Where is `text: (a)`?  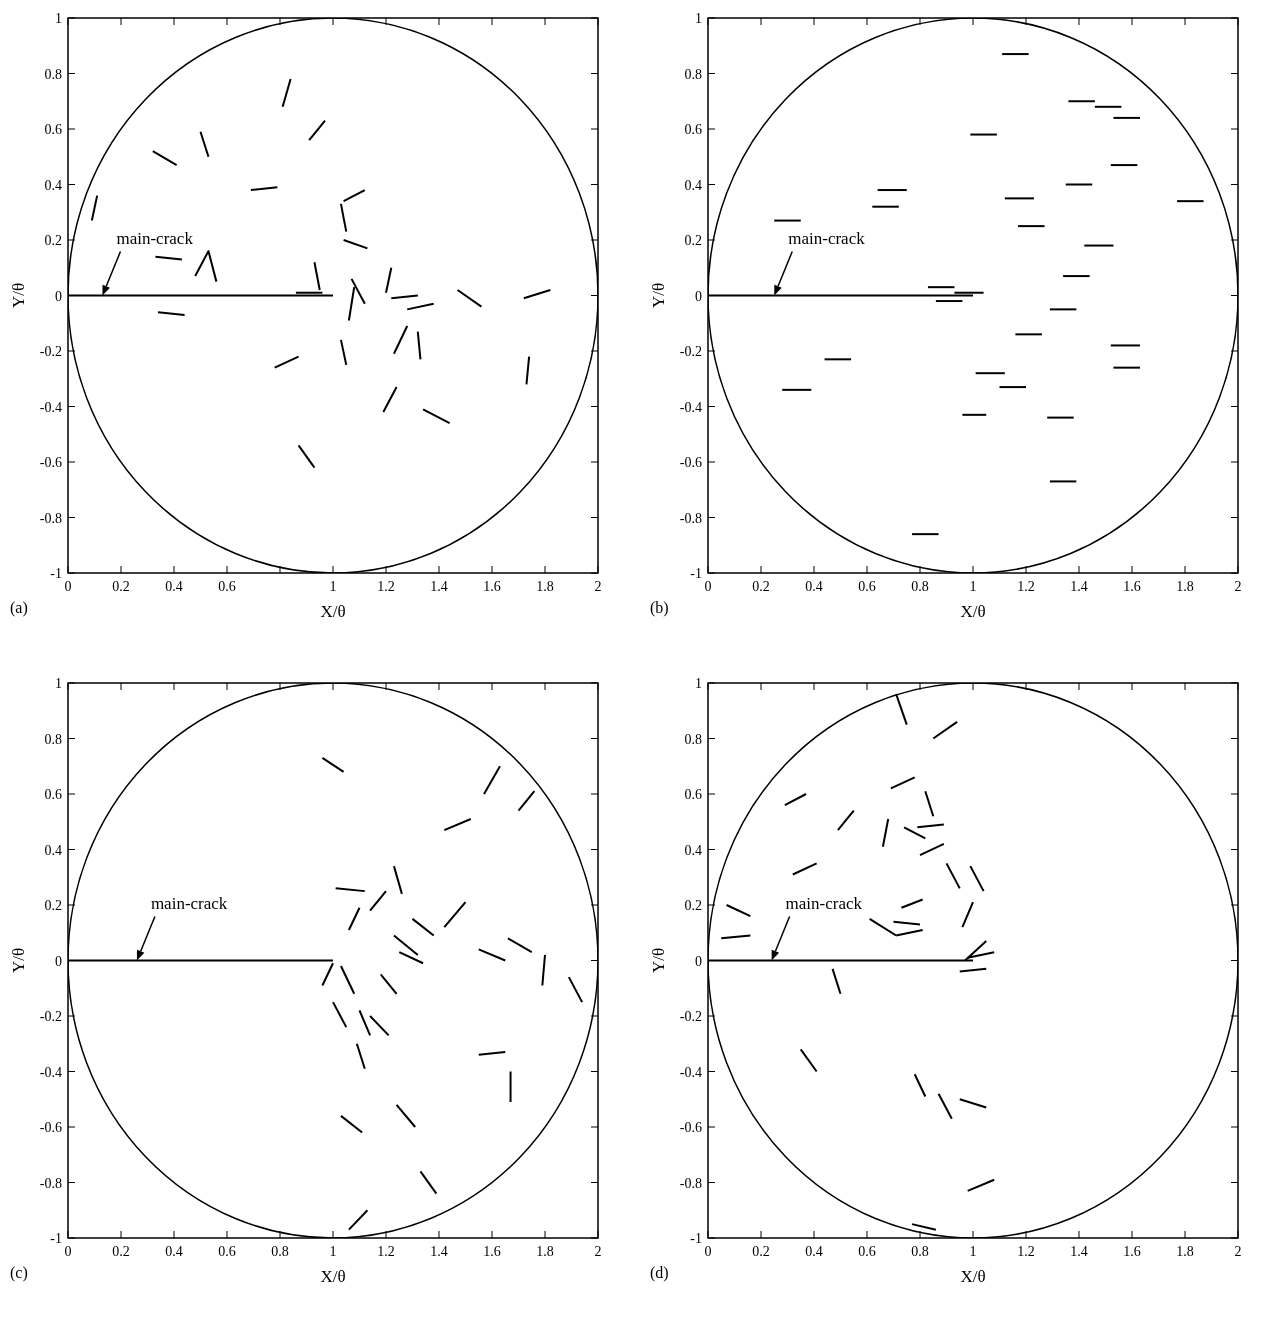 text: (a) is located at coordinates (19, 608).